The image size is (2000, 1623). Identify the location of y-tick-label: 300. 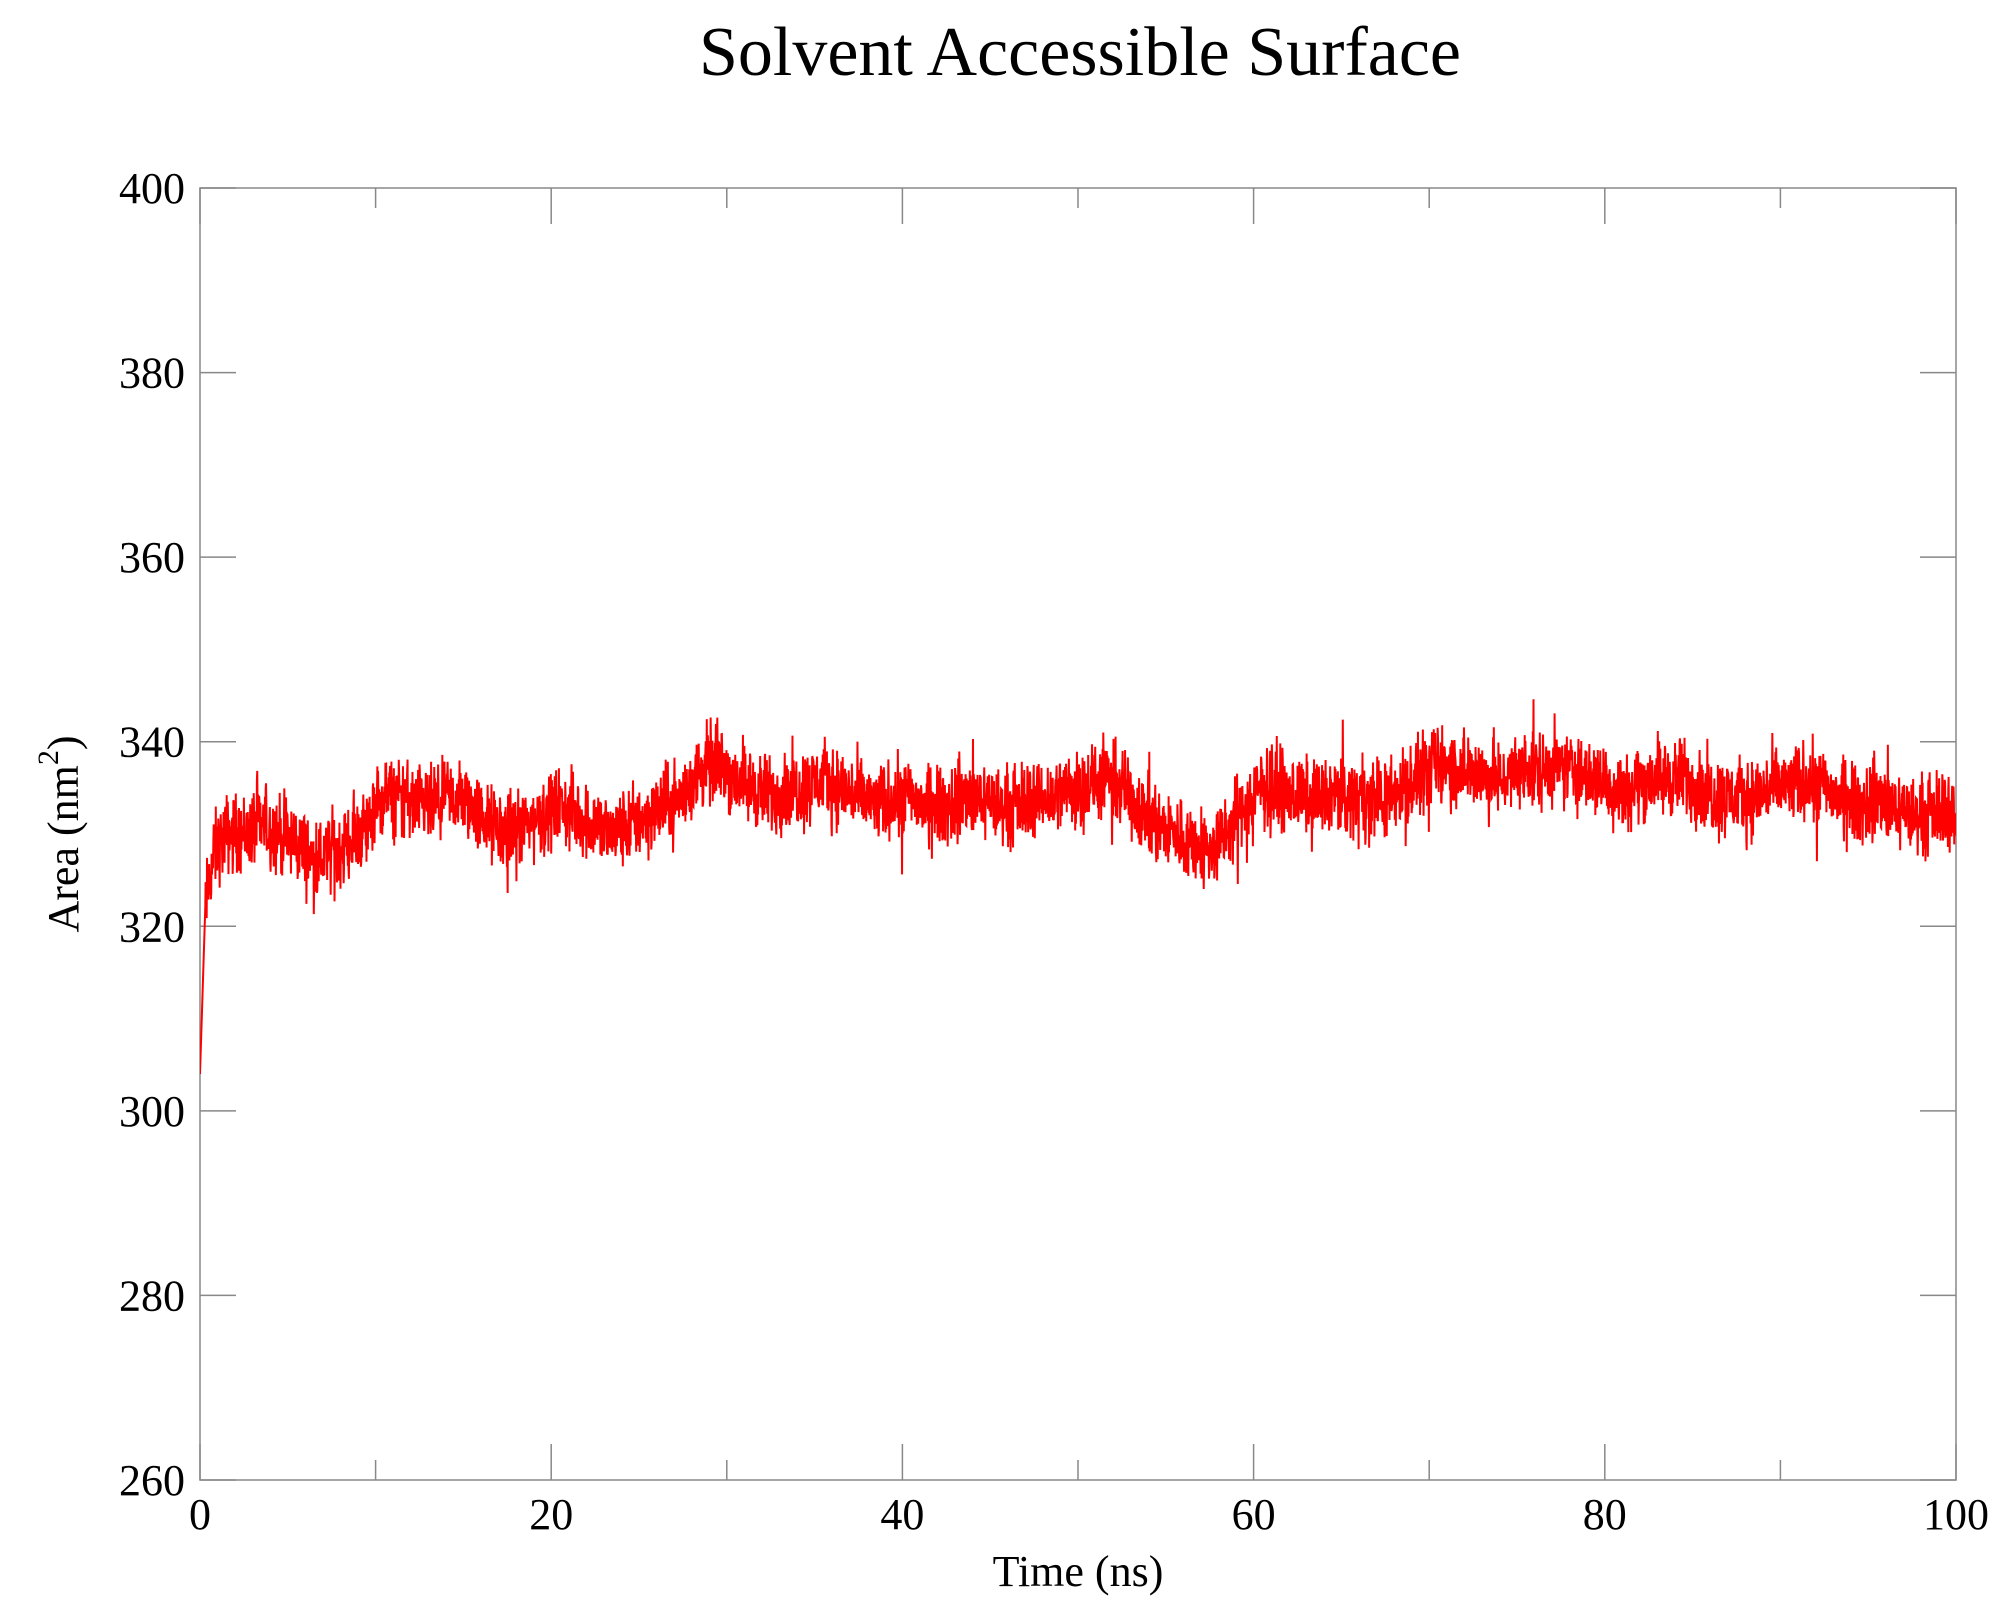
(152, 1111).